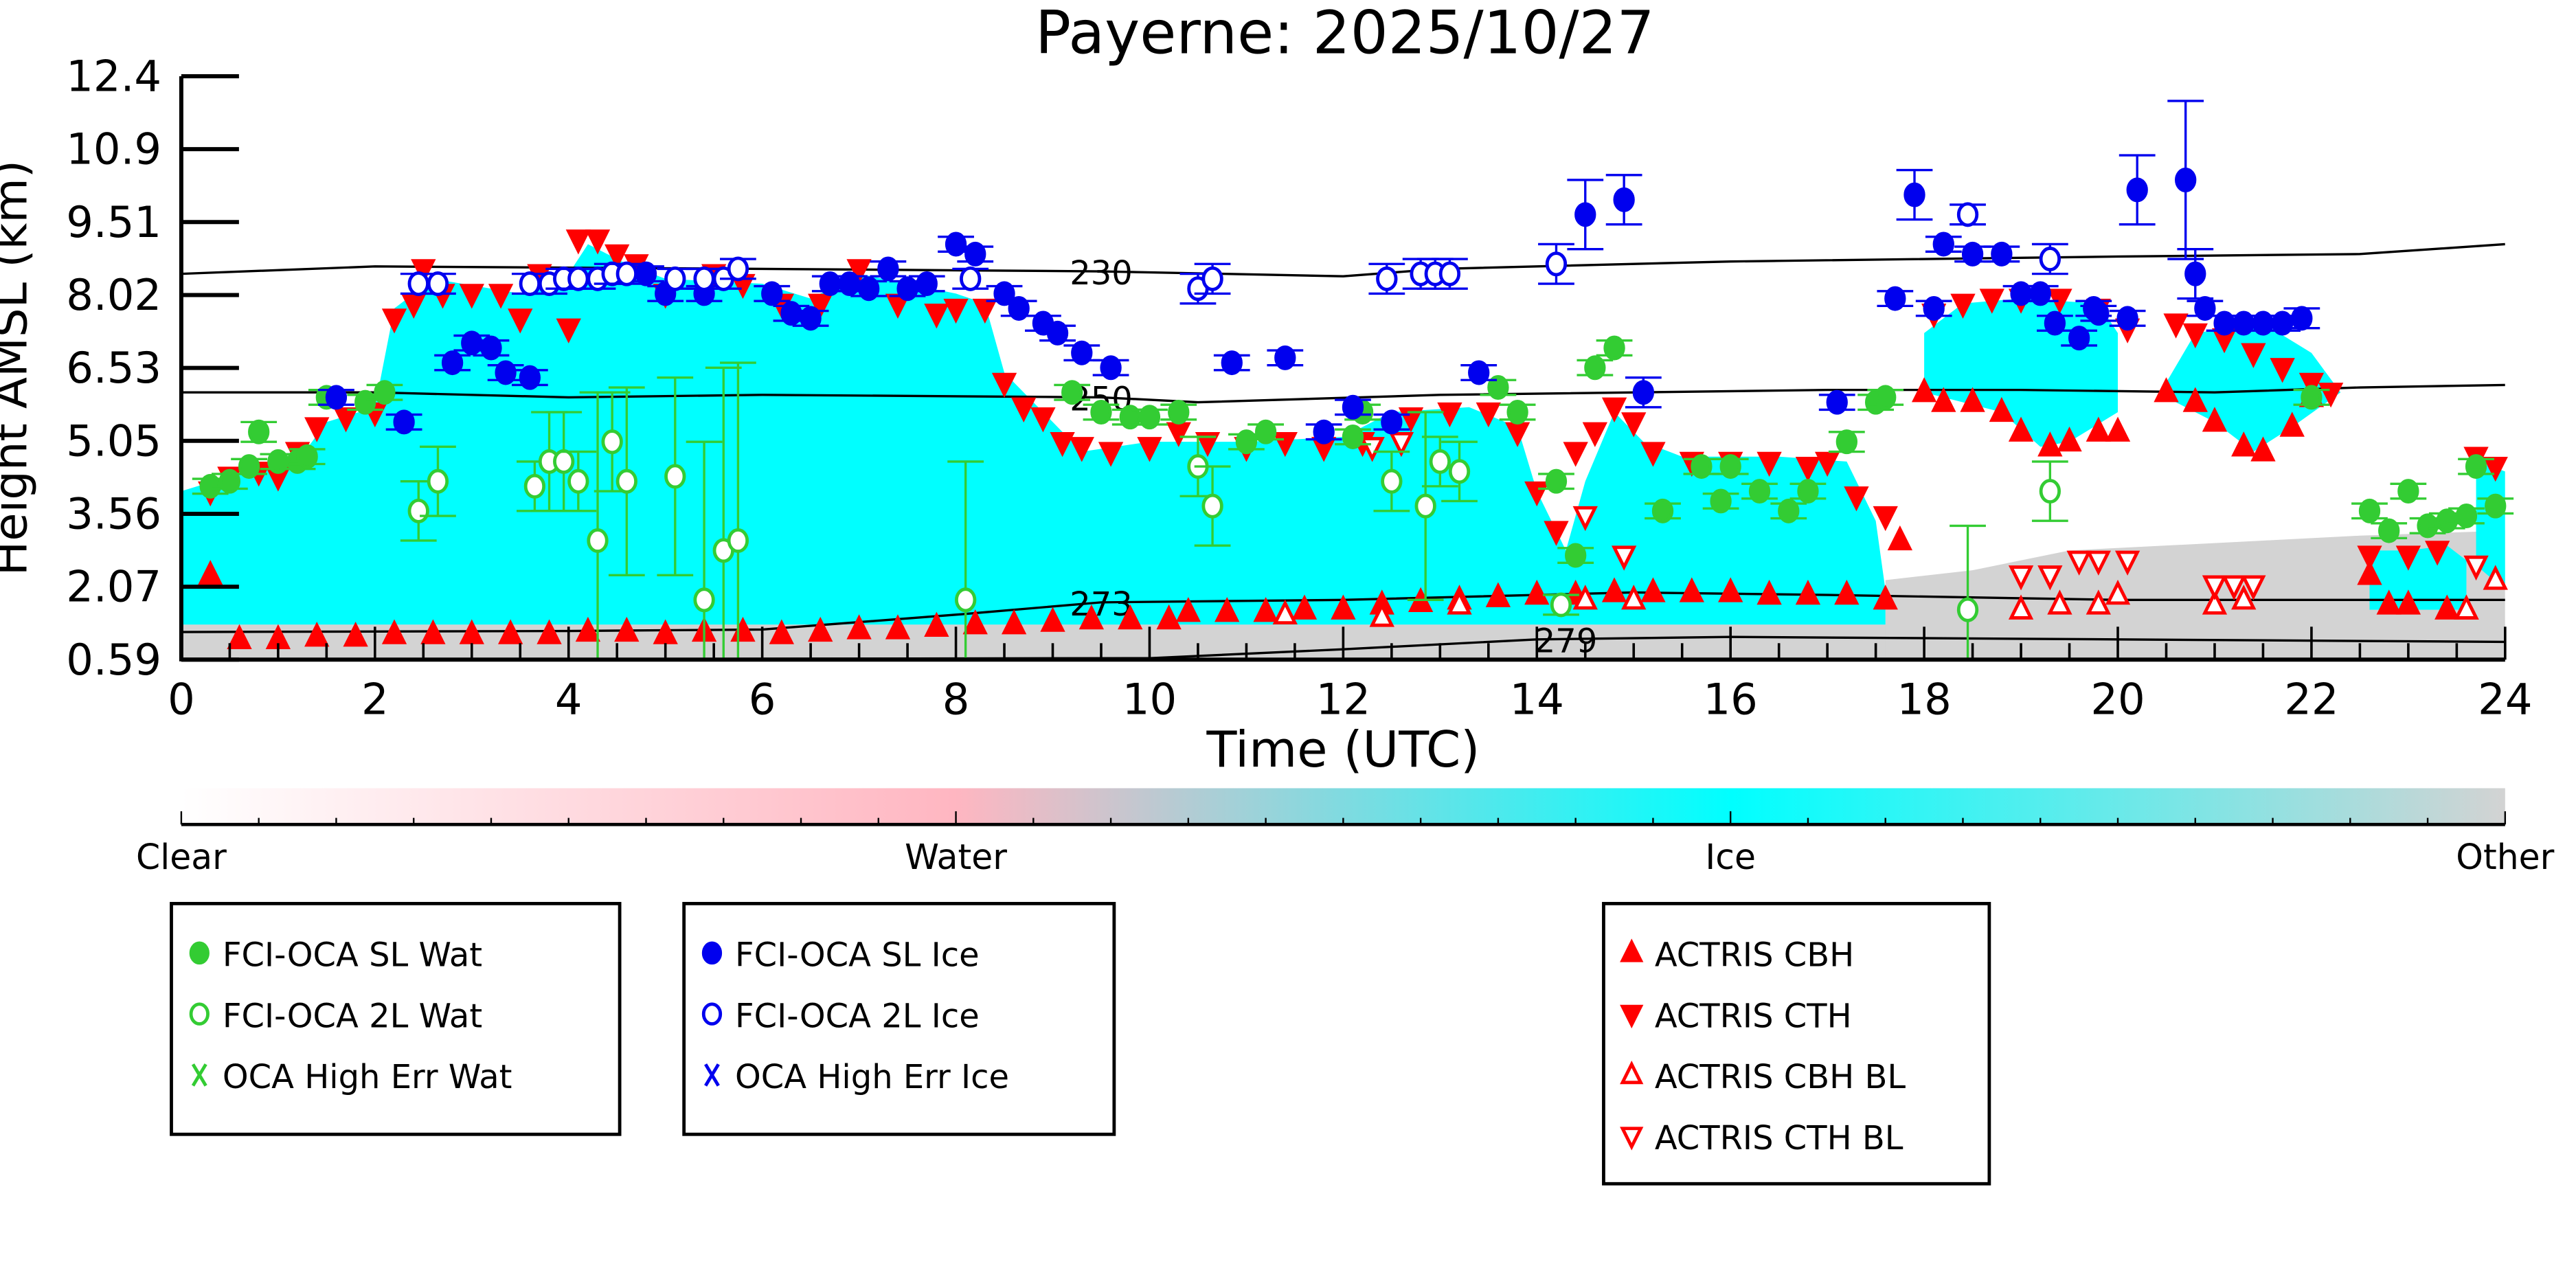 The height and width of the screenshot is (1288, 2576). What do you see at coordinates (1345, 33) in the screenshot?
I see `chart-title: Payerne: 2025/10/27` at bounding box center [1345, 33].